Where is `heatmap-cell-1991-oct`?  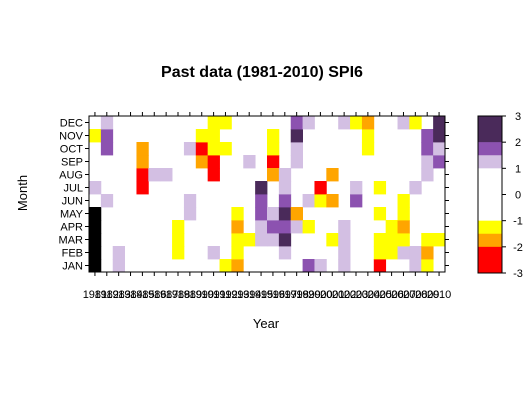
heatmap-cell-1991-oct is located at coordinates (213, 149).